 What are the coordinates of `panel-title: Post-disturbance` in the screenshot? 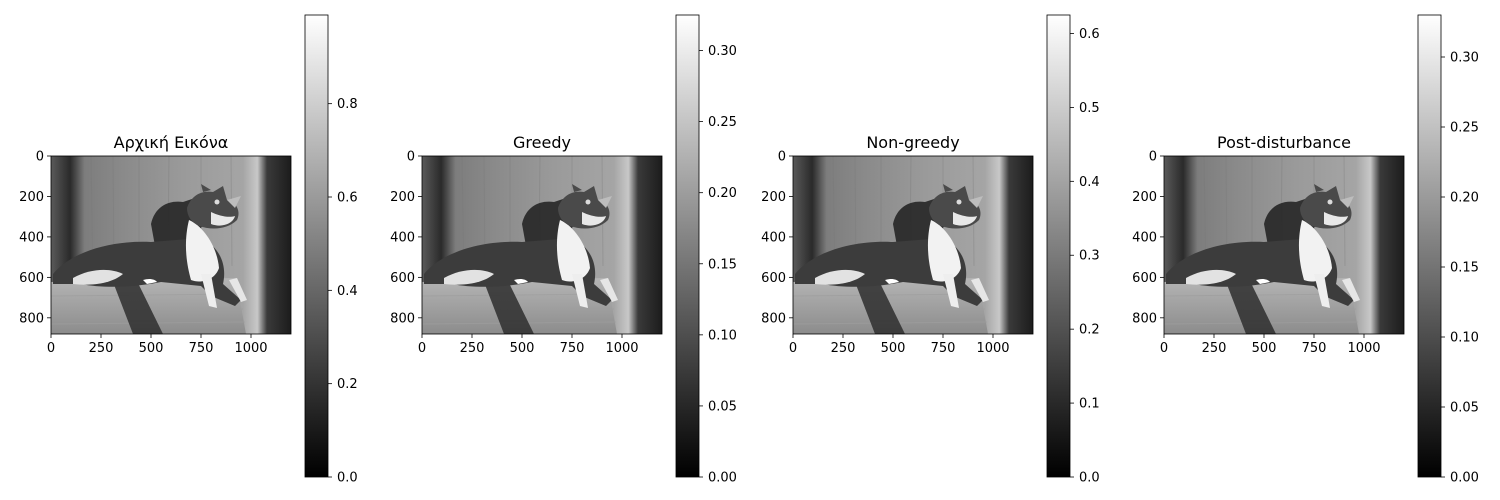 It's located at (1284, 142).